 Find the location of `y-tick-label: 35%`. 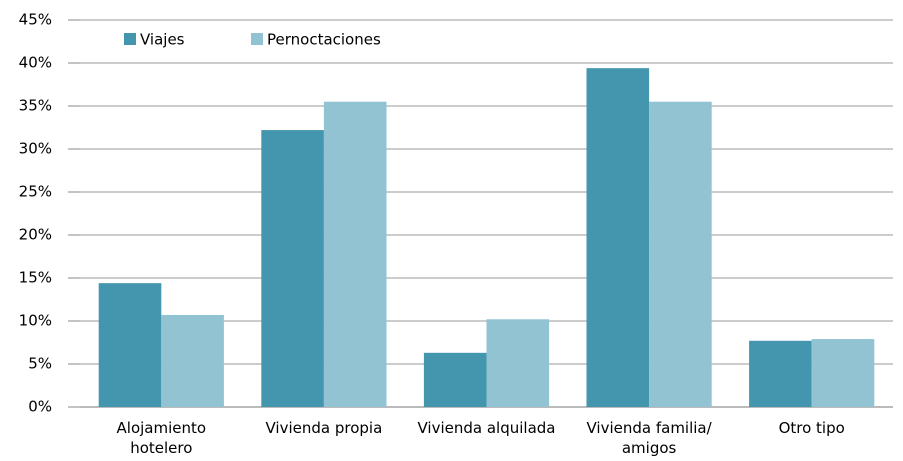

y-tick-label: 35% is located at coordinates (35, 106).